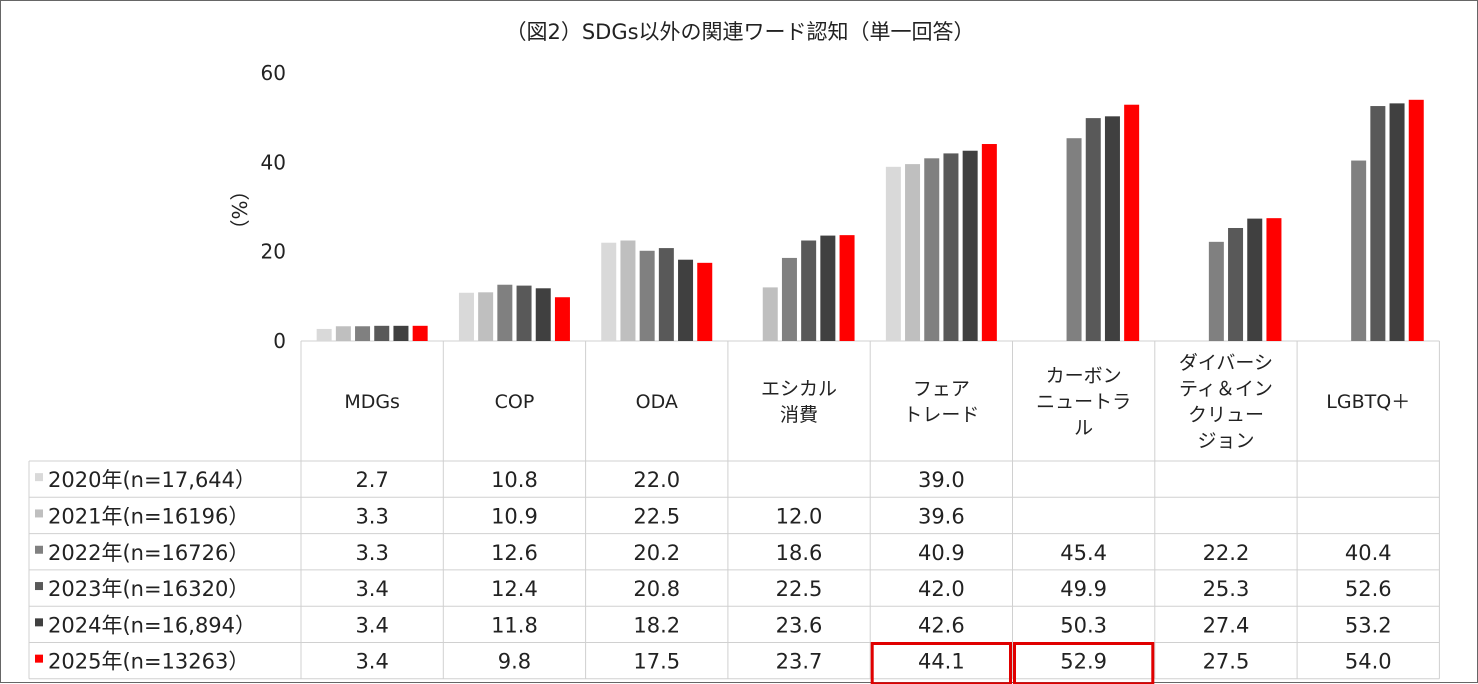 Image resolution: width=1478 pixels, height=684 pixels. What do you see at coordinates (799, 389) in the screenshot?
I see `category-label: エシカル` at bounding box center [799, 389].